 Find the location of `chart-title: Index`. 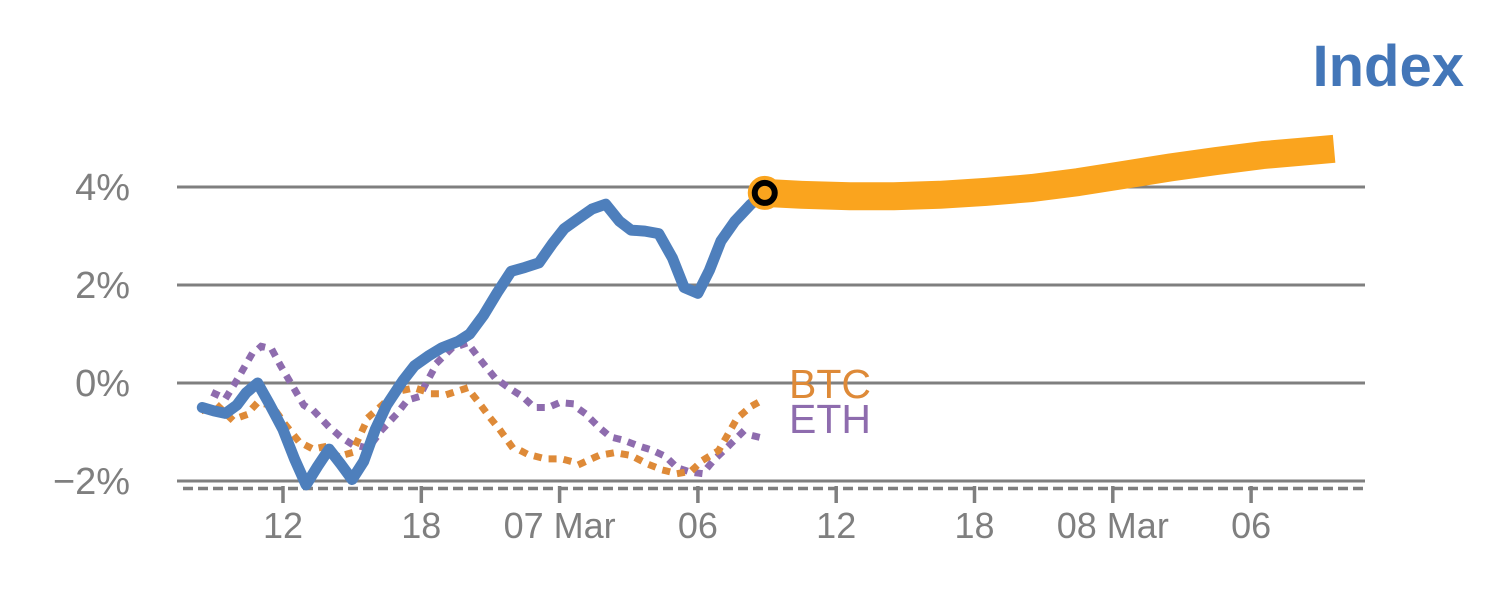

chart-title: Index is located at coordinates (1389, 66).